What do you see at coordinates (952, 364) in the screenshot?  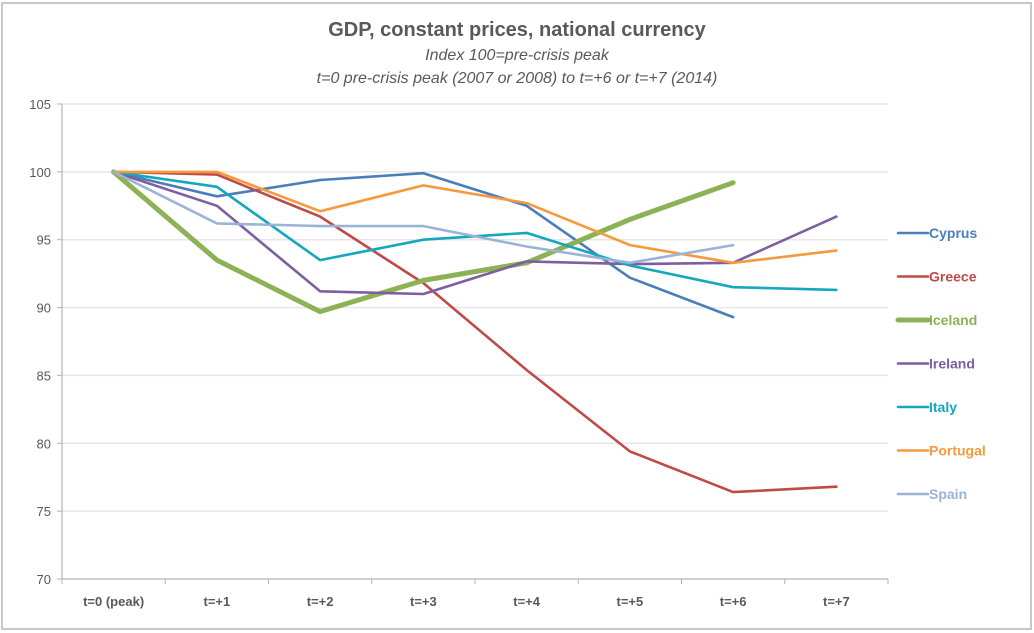 I see `legend-label: Ireland` at bounding box center [952, 364].